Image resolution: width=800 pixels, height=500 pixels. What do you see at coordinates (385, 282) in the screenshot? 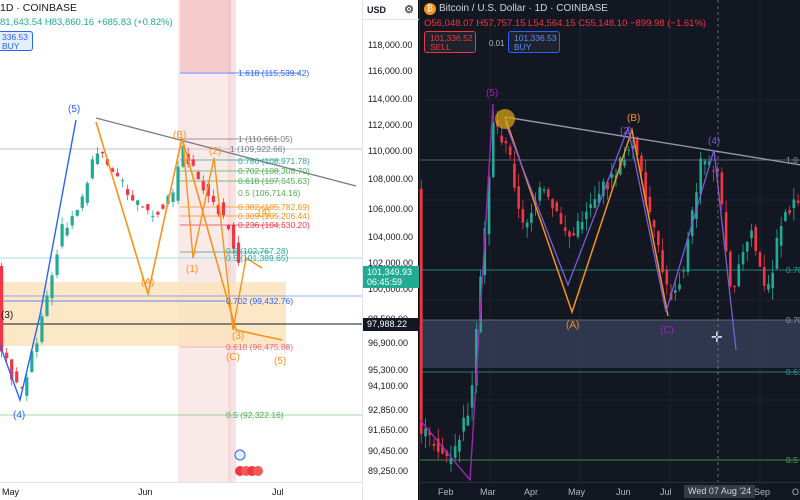
I see `bar-countdown: 06:45:59` at bounding box center [385, 282].